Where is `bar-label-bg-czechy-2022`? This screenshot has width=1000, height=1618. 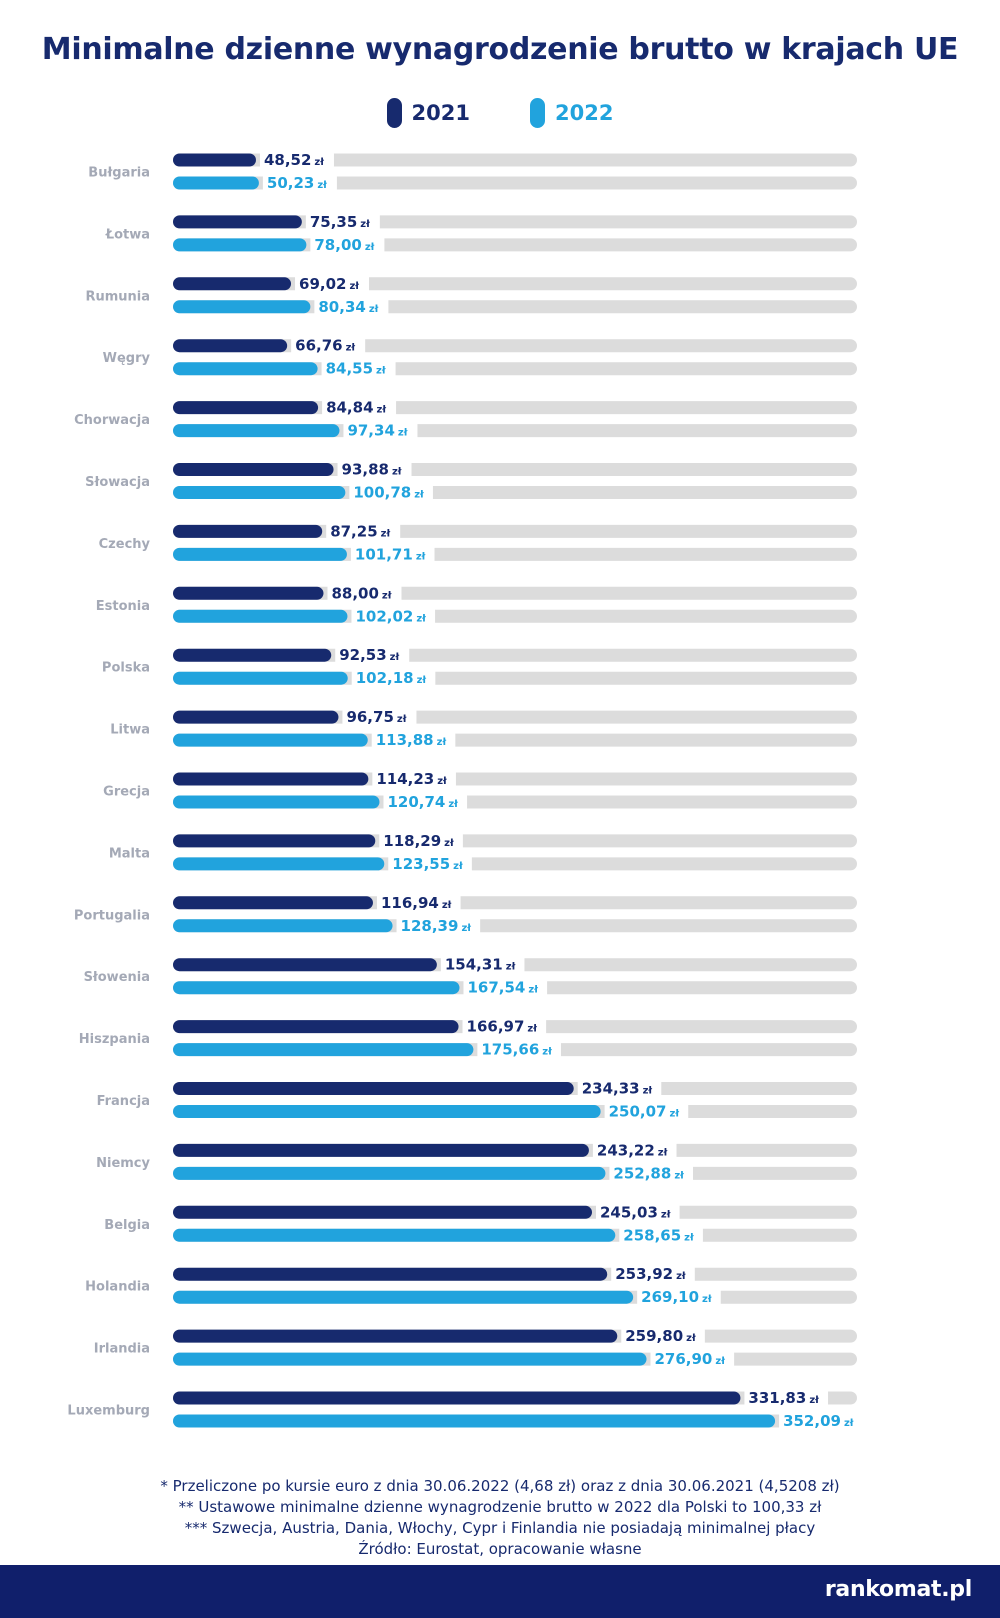
bar-label-bg-czechy-2022 is located at coordinates (392, 554).